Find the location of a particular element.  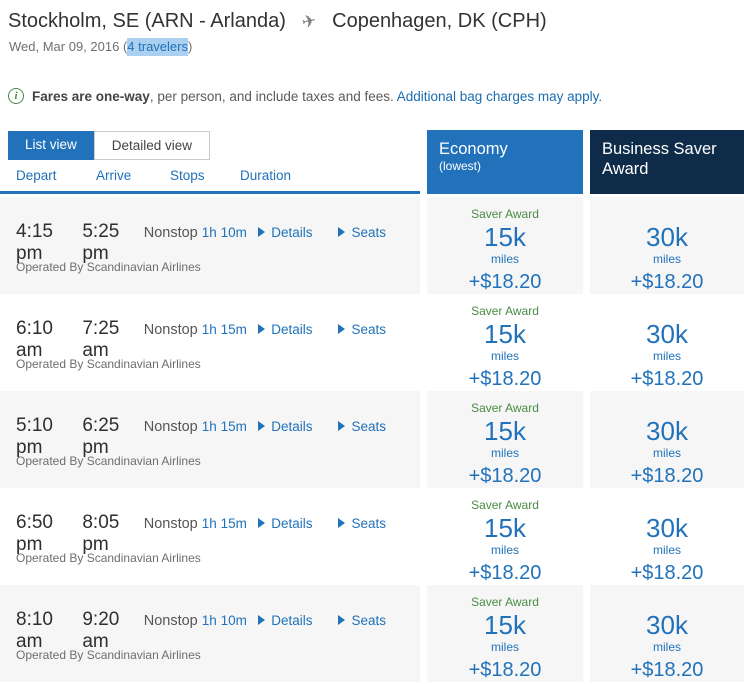

info-icon: i is located at coordinates (16, 96).